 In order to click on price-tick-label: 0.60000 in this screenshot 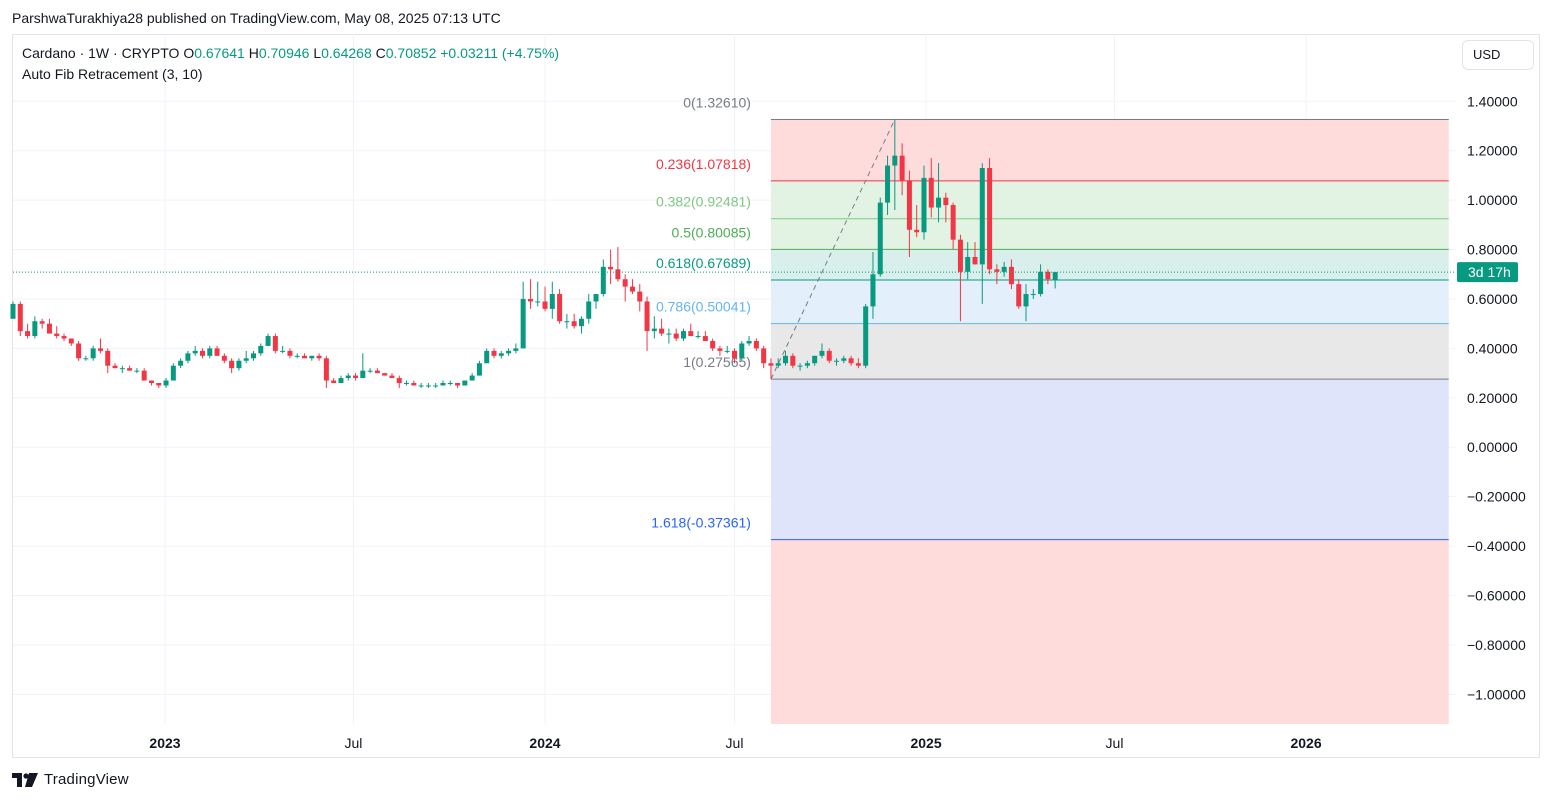, I will do `click(1492, 299)`.